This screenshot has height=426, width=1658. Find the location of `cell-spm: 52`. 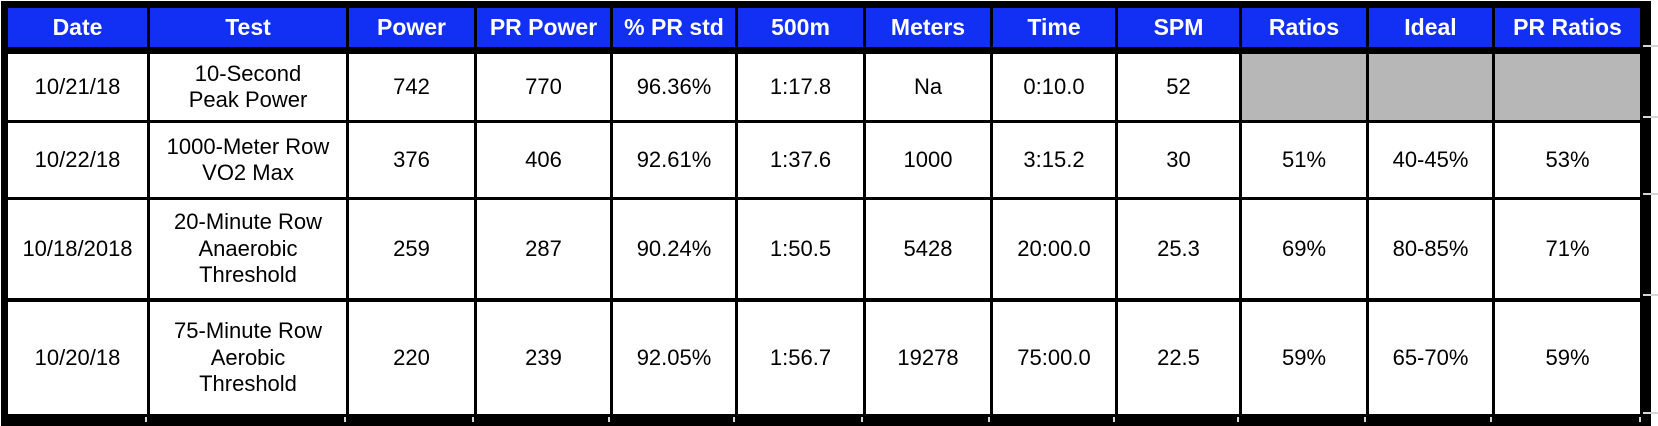

cell-spm: 52 is located at coordinates (1178, 86).